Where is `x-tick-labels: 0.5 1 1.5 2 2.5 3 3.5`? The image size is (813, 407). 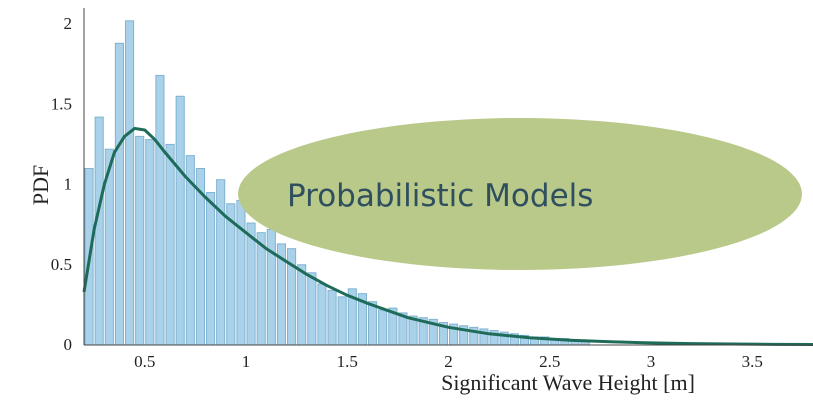
x-tick-labels: 0.5 1 1.5 2 2.5 3 3.5 is located at coordinates (448, 361).